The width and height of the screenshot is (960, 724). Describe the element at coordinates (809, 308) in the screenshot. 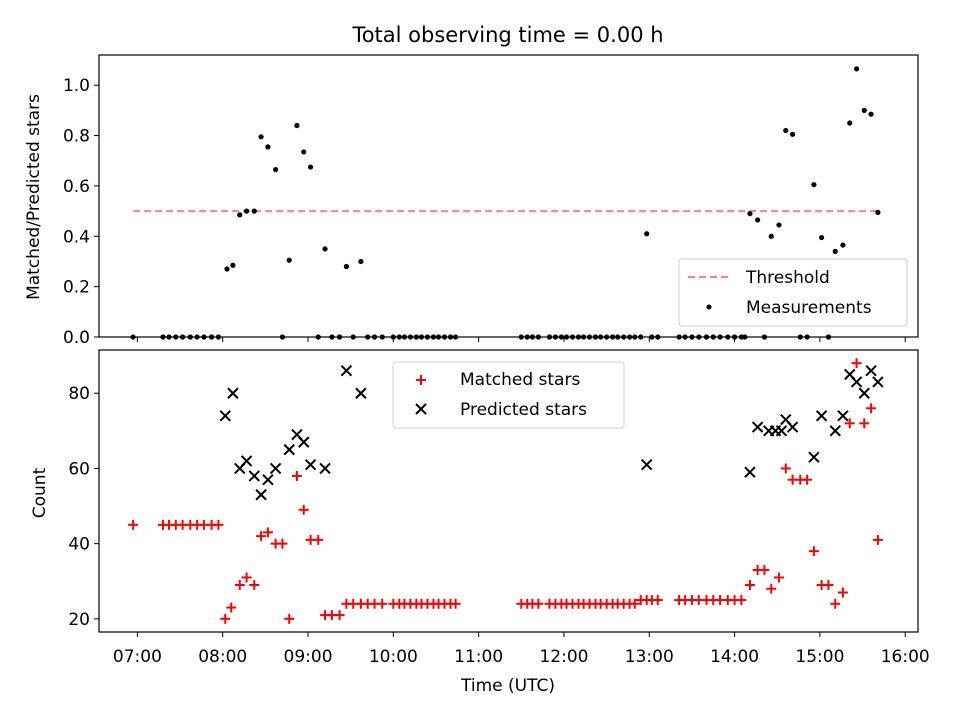

I see `measurements-legend-label: Measurements` at that location.